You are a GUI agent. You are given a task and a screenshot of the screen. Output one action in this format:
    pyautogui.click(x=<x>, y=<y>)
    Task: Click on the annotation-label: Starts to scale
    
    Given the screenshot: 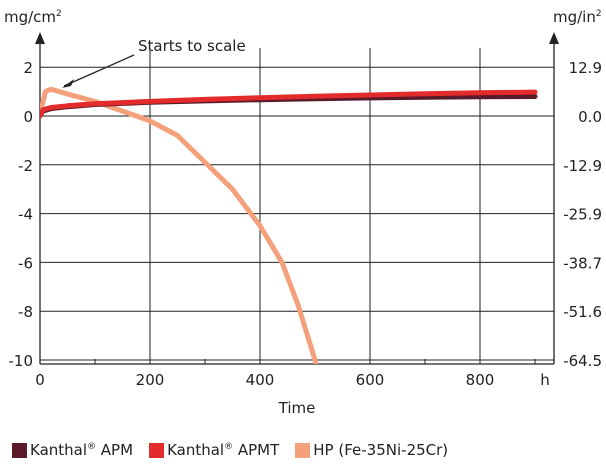 What is the action you would take?
    pyautogui.click(x=192, y=46)
    